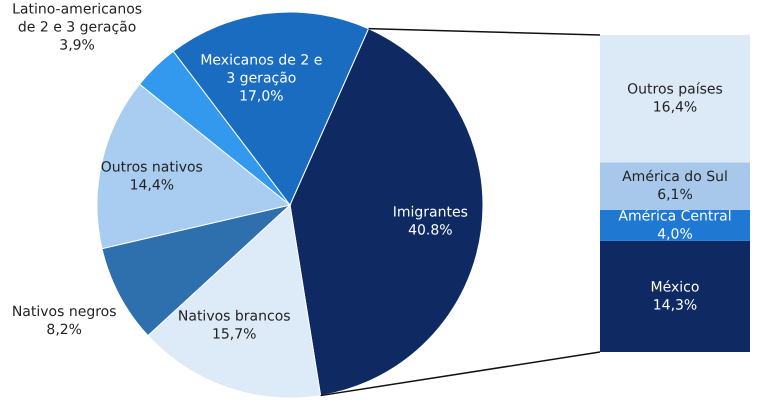 The height and width of the screenshot is (404, 773). What do you see at coordinates (77, 45) in the screenshot?
I see `data-label: 3,9%` at bounding box center [77, 45].